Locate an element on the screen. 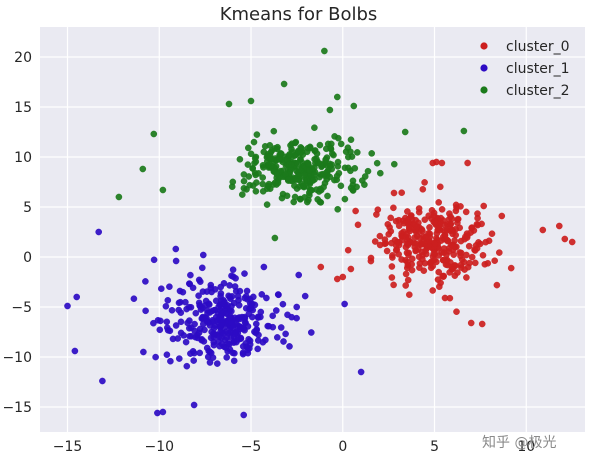 Image resolution: width=597 pixels, height=463 pixels. chart-title: Kmeans for Bolbs is located at coordinates (298, 14).